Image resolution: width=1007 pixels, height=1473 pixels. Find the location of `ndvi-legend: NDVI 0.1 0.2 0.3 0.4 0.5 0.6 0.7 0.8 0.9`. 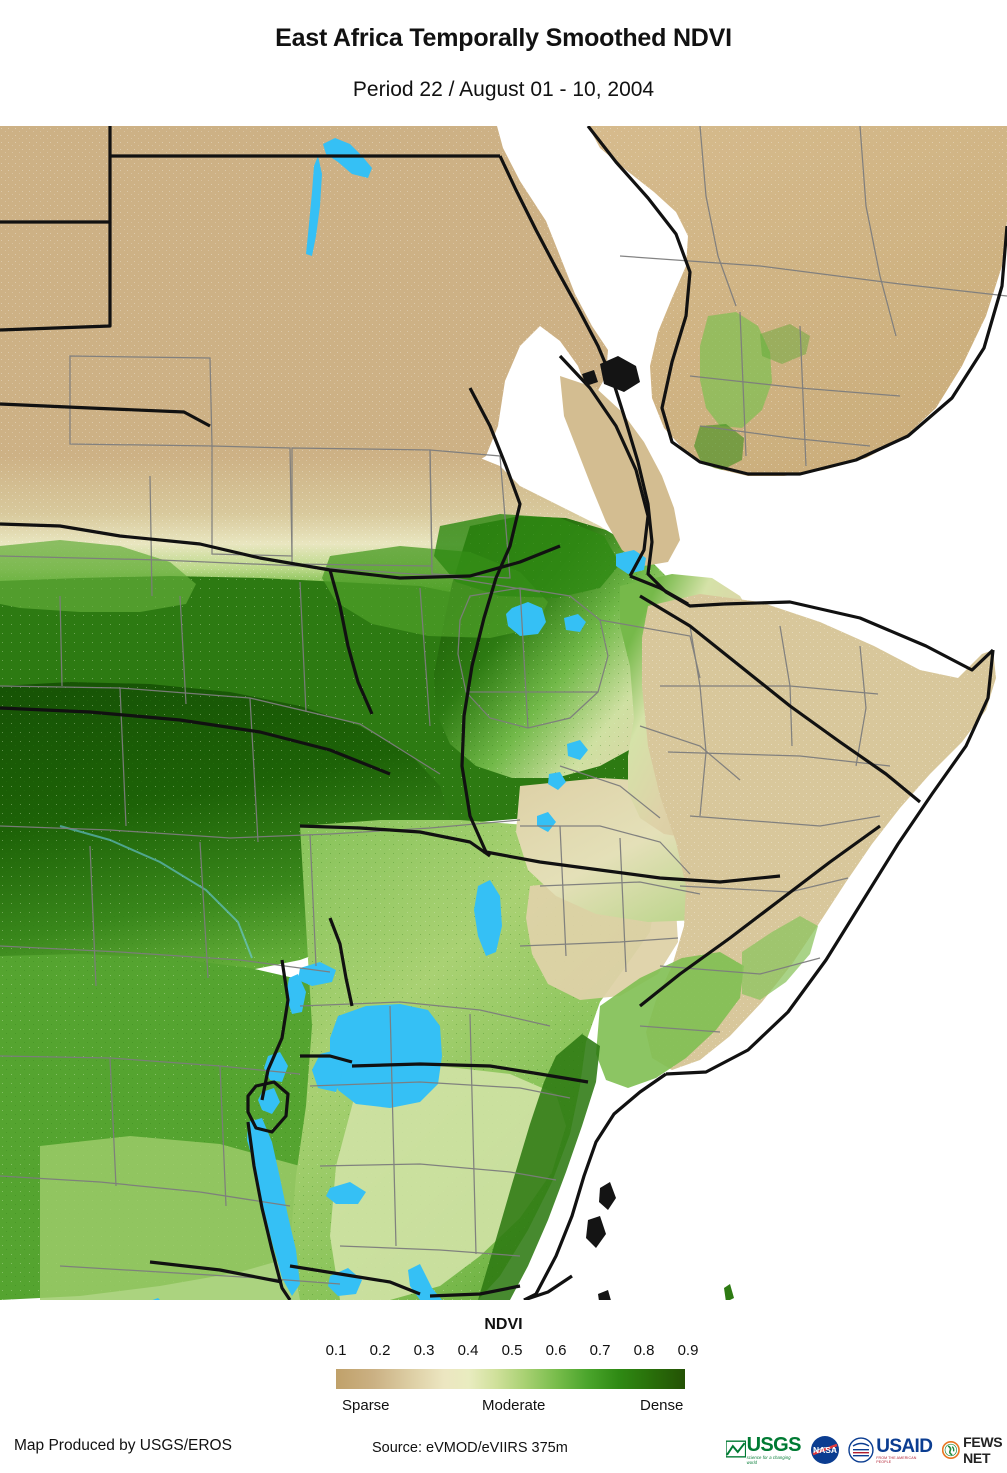

ndvi-legend: NDVI 0.1 0.2 0.3 0.4 0.5 0.6 0.7 0.8 0.9 is located at coordinates (503, 1371).